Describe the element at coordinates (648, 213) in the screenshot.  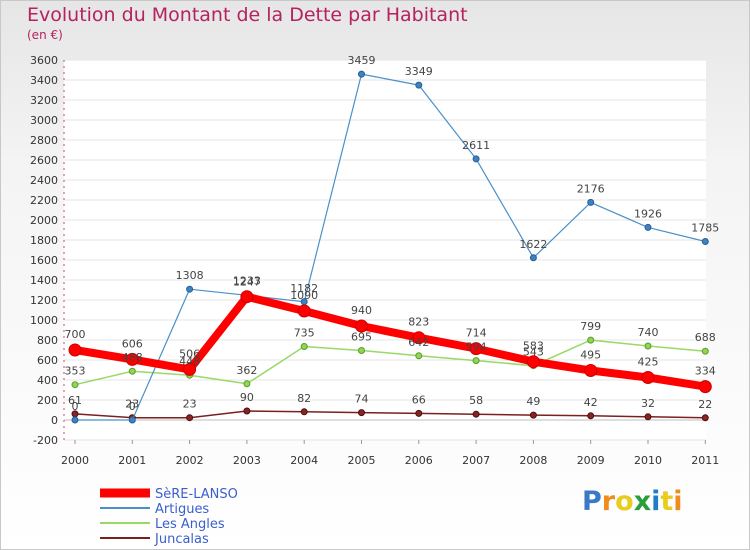
I see `data-label: 1926` at that location.